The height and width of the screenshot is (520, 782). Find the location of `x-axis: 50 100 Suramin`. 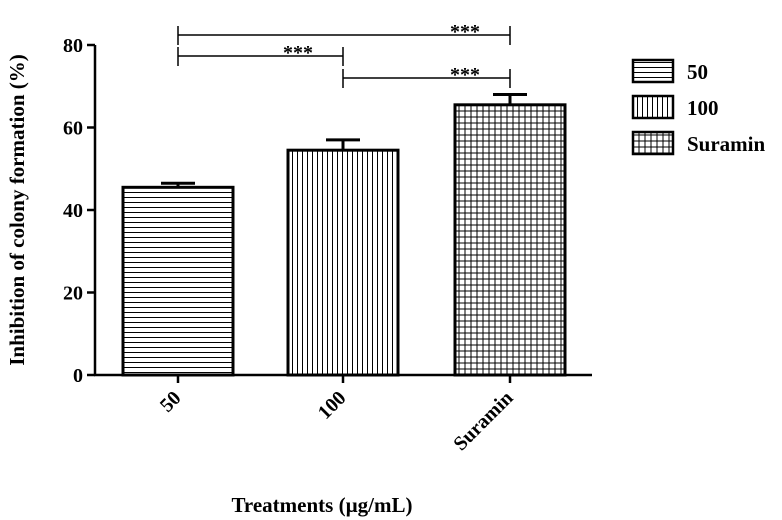

x-axis: 50 100 Suramin is located at coordinates (343, 414).